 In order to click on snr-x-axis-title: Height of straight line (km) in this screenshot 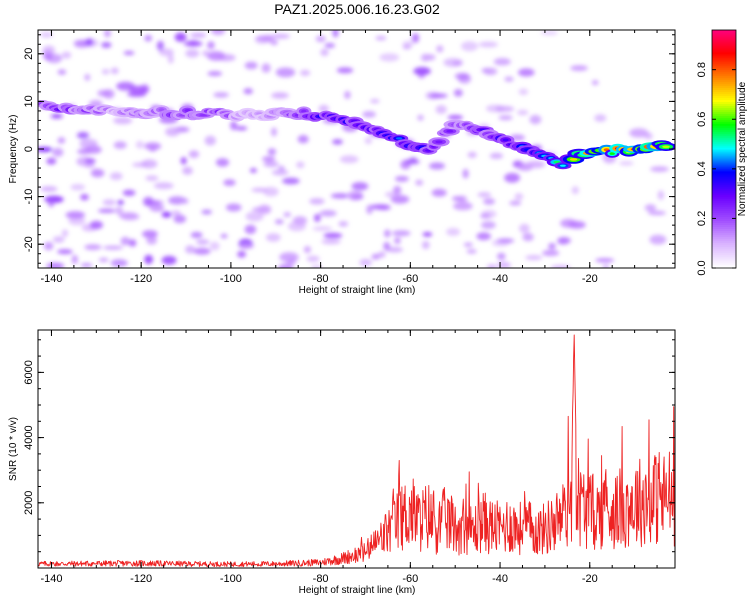, I will do `click(357, 590)`.